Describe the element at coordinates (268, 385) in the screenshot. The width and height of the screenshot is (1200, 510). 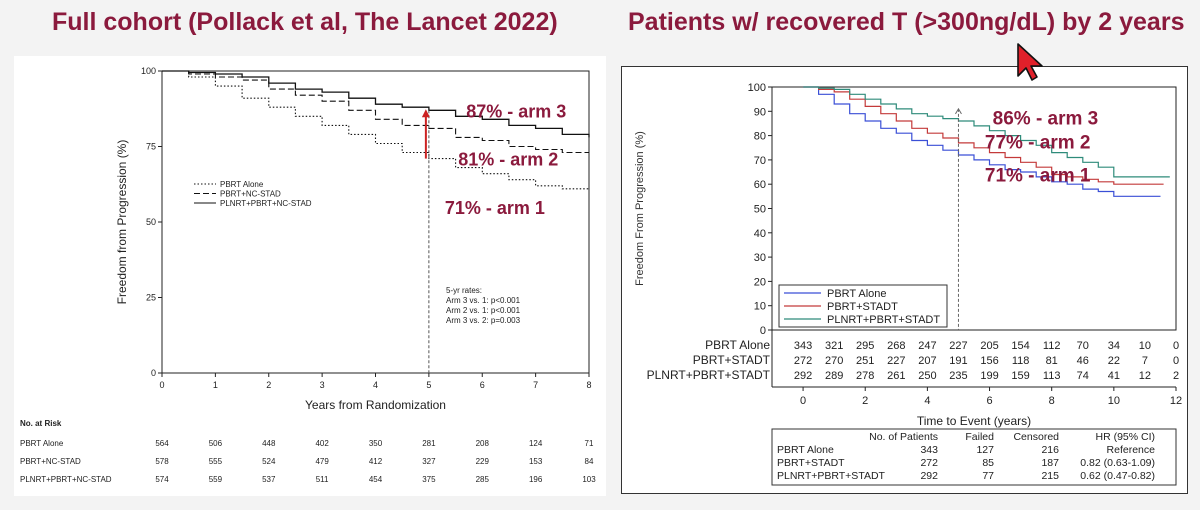
I see `x-tick-label: 2` at that location.